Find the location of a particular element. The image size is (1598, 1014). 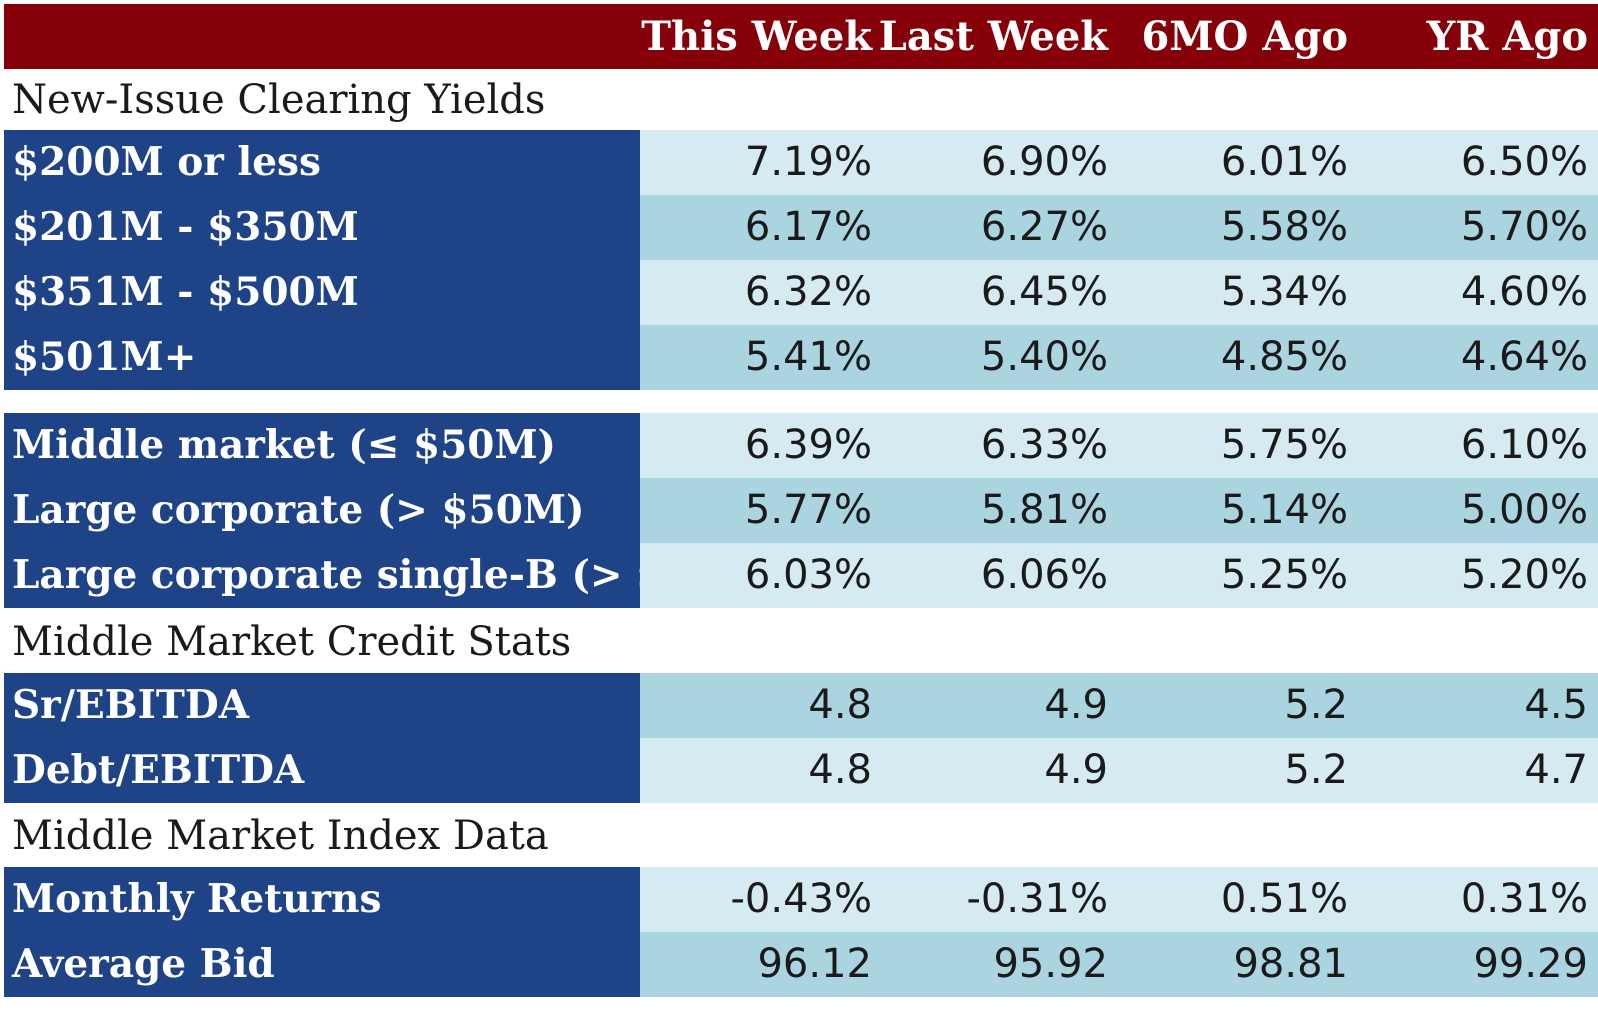

cell-last-week: 6.90% is located at coordinates (1044, 162).